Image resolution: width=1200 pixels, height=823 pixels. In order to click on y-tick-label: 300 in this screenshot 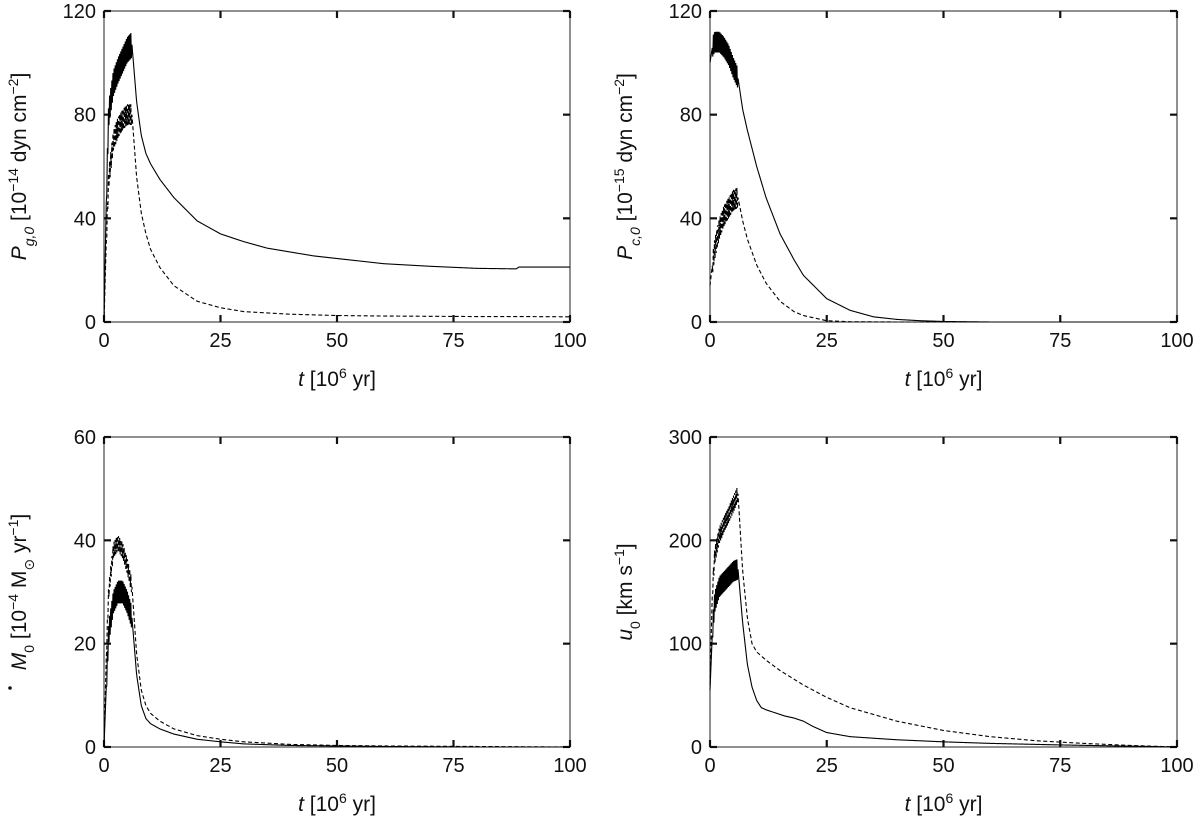, I will do `click(685, 438)`.